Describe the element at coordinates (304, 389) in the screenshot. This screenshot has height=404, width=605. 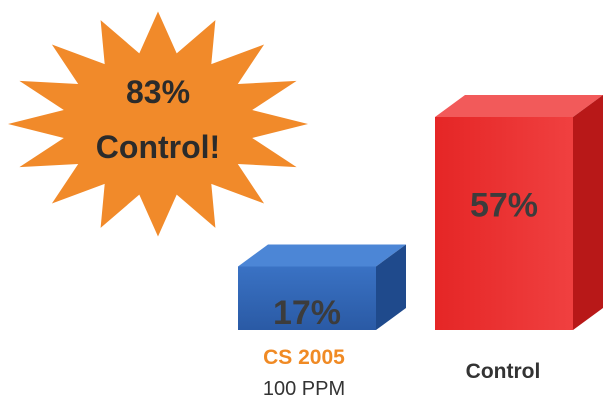
I see `category-sublabel-cs2005: 100 PPM` at that location.